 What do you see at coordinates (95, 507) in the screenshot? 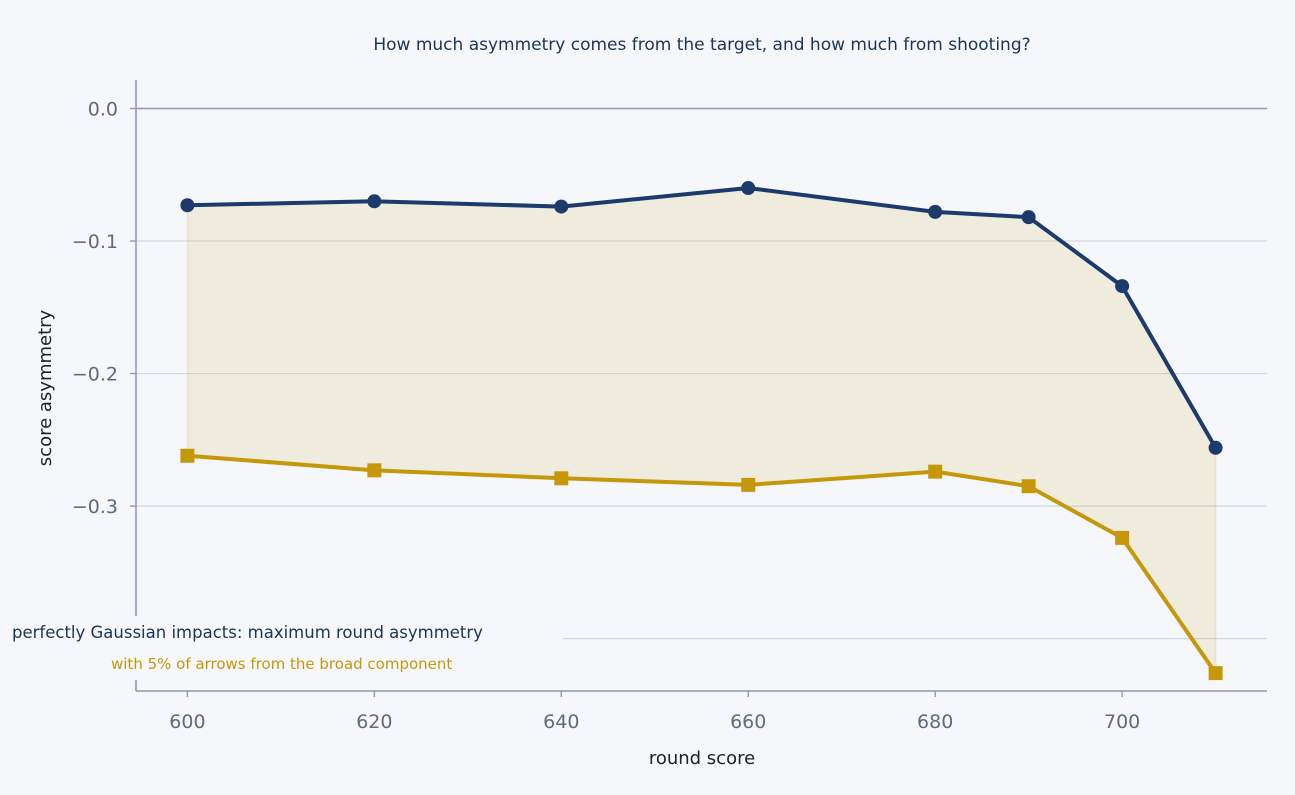
I see `y-tick-label-3: −0.3` at bounding box center [95, 507].